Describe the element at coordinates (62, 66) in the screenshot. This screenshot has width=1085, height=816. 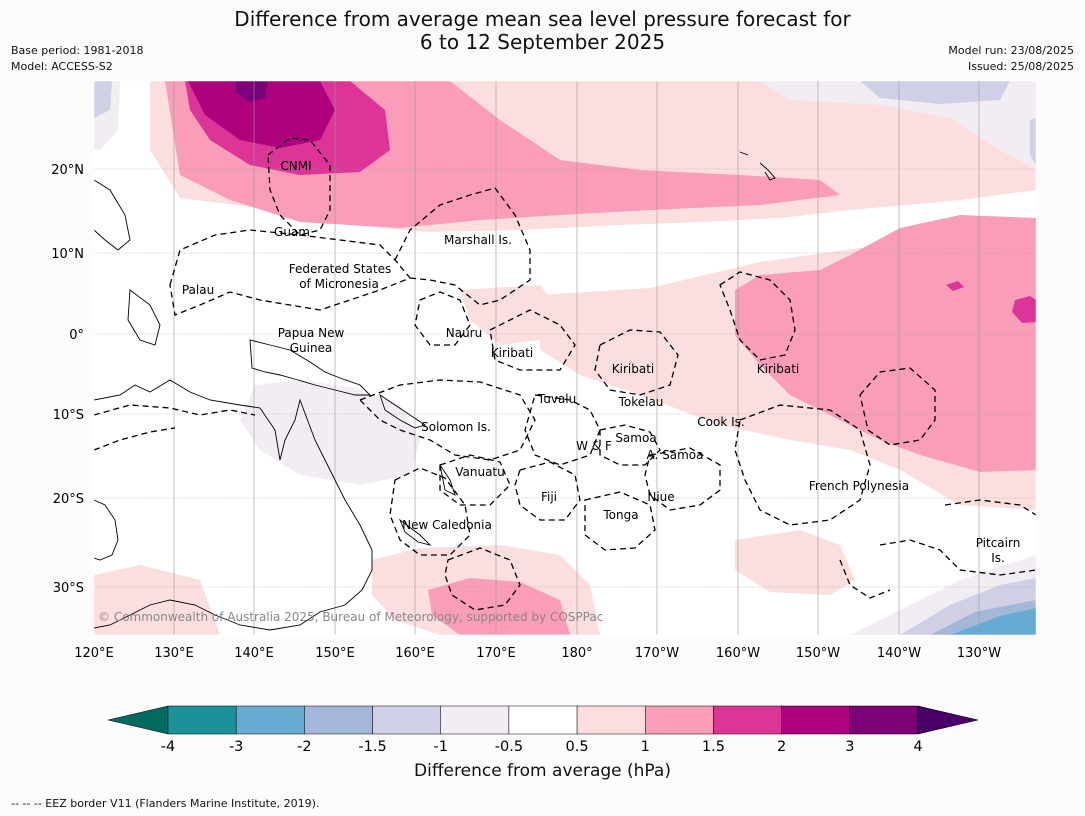
I see `model-name: Model: ACCESS-S2` at that location.